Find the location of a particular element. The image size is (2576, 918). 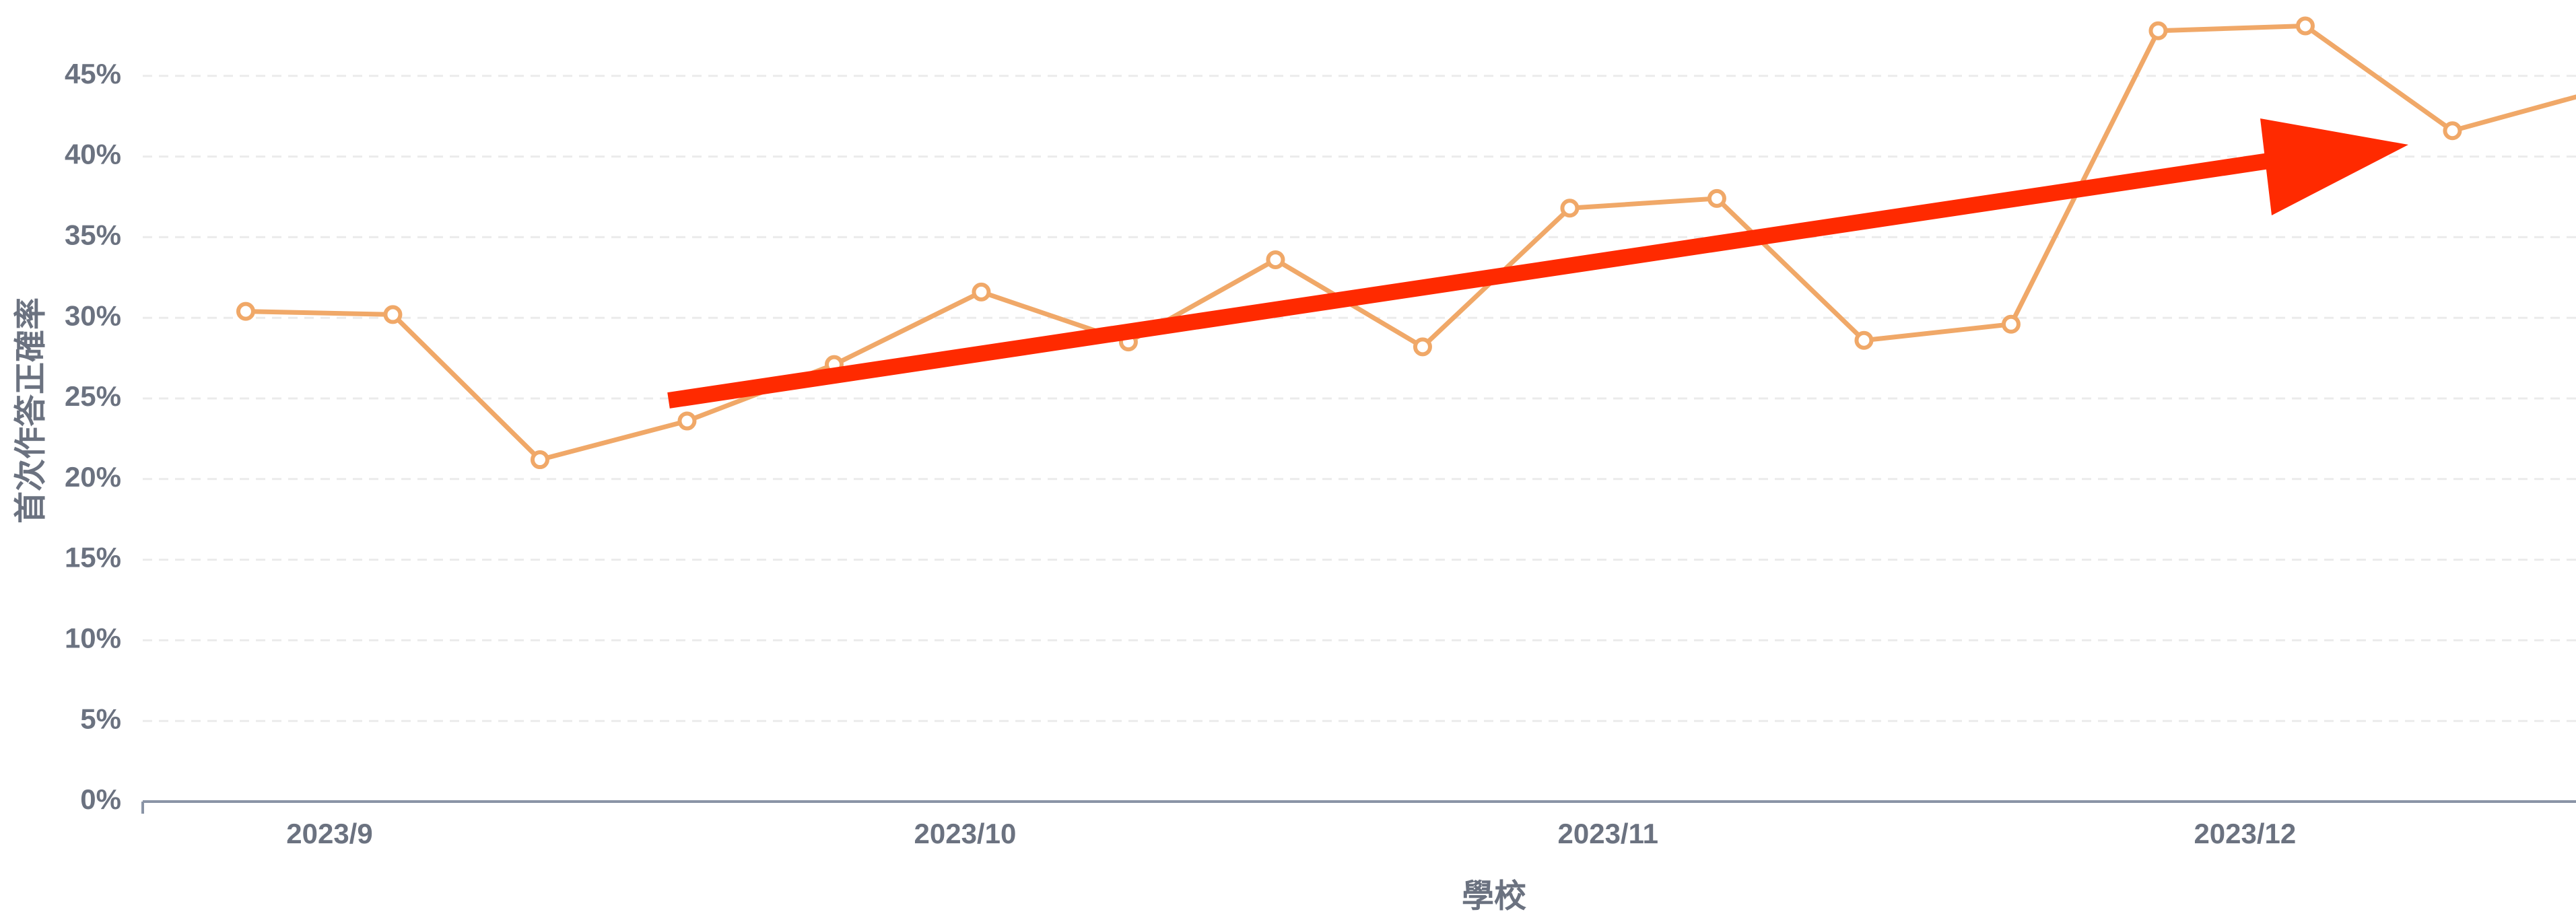

y-tick-label: 20% is located at coordinates (93, 477).